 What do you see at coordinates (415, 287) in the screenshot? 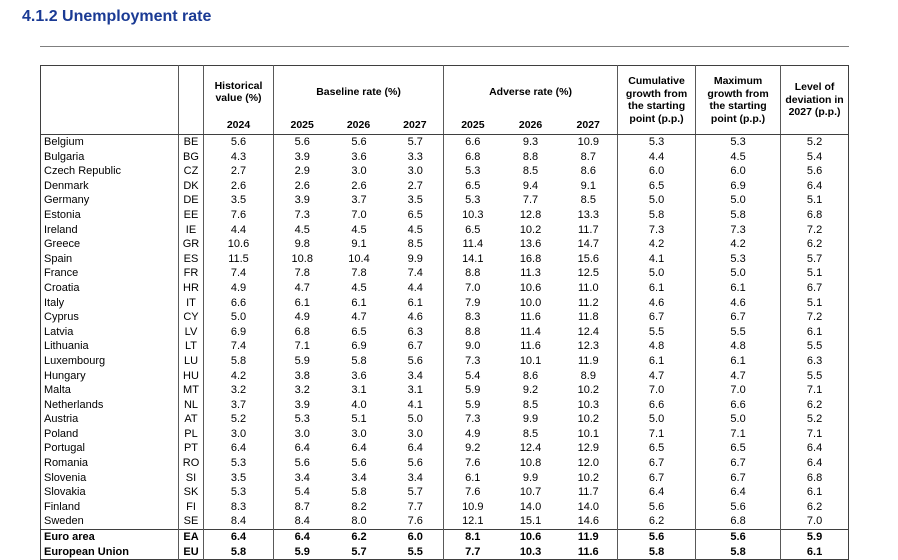
I see `value-cell: 4.4` at bounding box center [415, 287].